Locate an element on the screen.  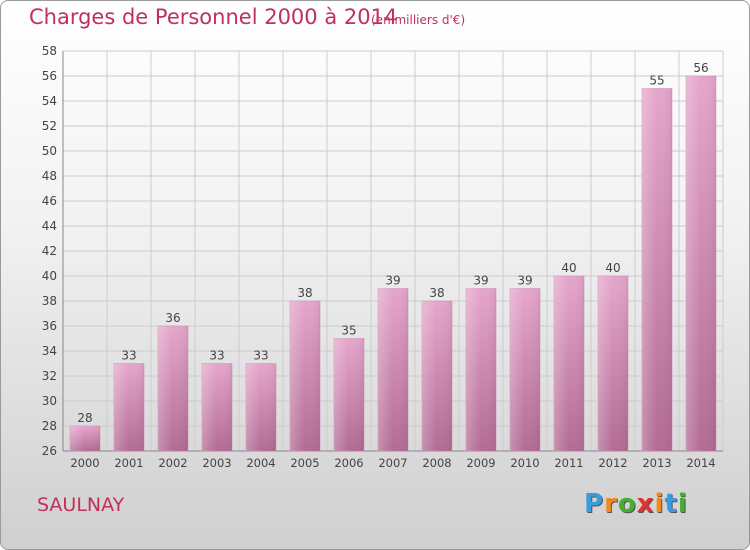
x-tick-label-2006: 2006 is located at coordinates (348, 463).